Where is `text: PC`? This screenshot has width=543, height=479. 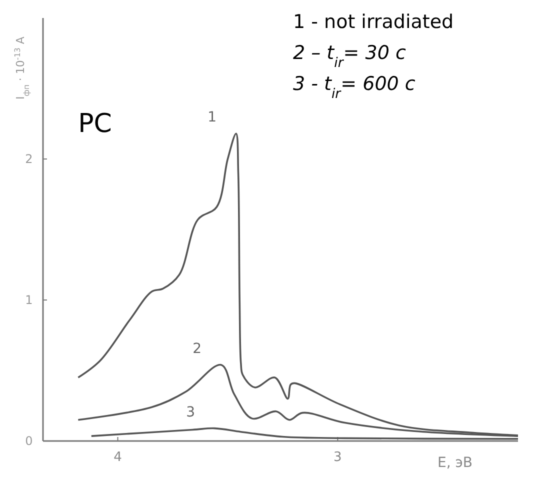
text: PC is located at coordinates (95, 124).